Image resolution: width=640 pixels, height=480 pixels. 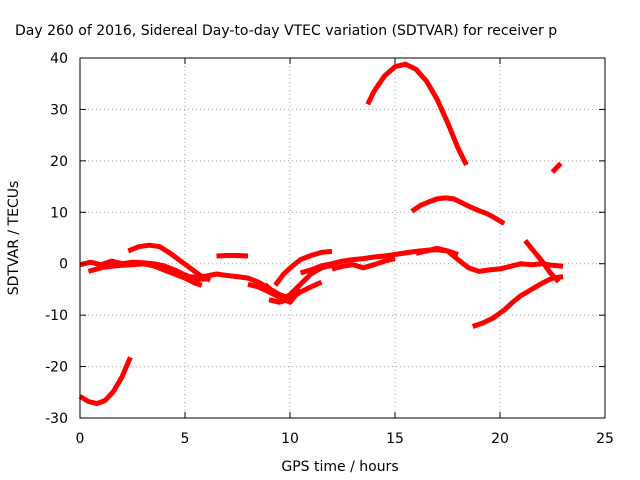 What do you see at coordinates (56, 316) in the screenshot?
I see `y-tick-label: -10` at bounding box center [56, 316].